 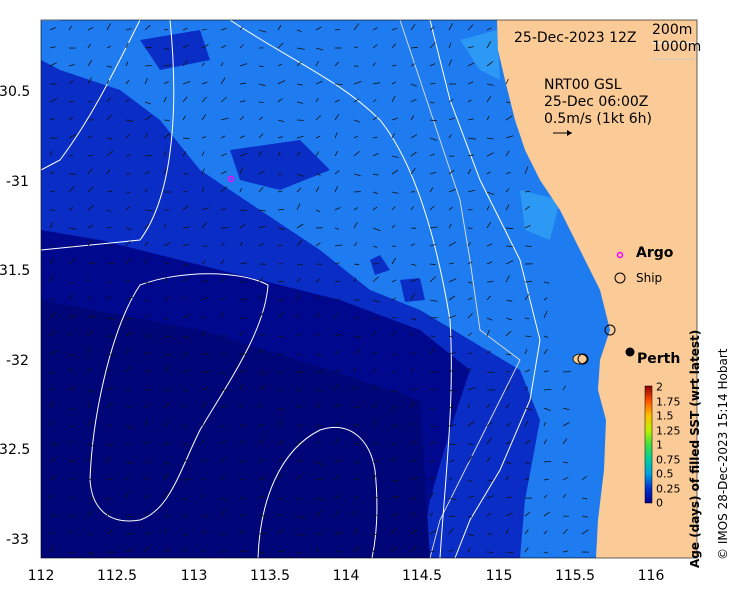 I want to click on contour-legend-200m: 200m, so click(x=672, y=30).